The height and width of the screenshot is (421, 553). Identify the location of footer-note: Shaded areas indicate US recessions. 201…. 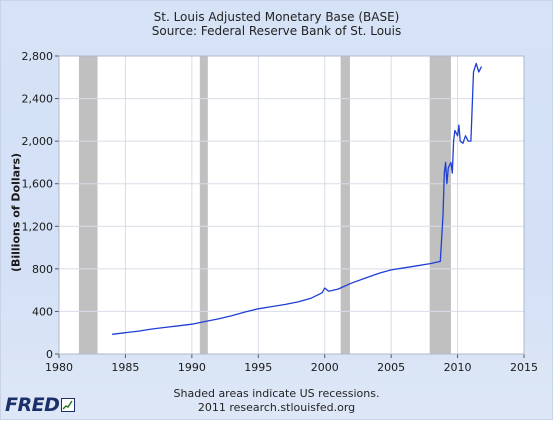
(276, 401).